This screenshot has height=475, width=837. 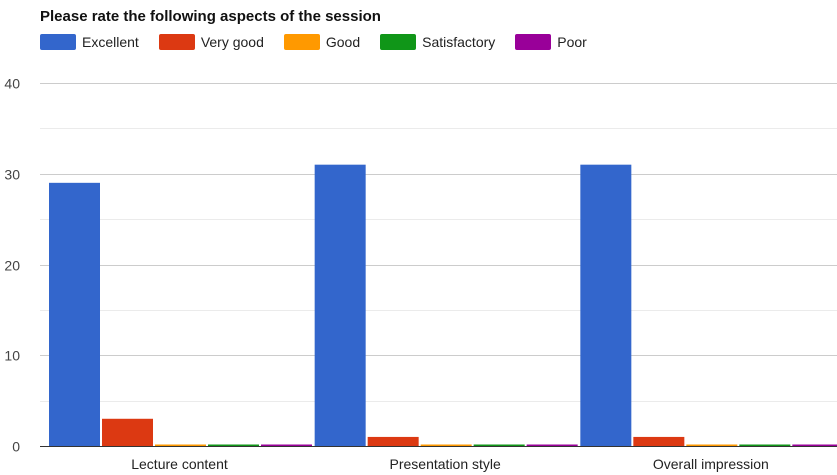 I want to click on legend-item-very-good: Very good, so click(x=211, y=42).